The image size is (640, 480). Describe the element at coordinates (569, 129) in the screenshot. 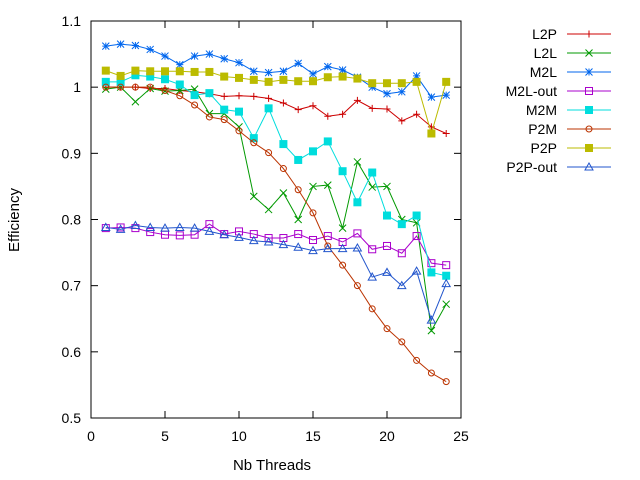

I see `legend-item-p2m: P2M` at that location.